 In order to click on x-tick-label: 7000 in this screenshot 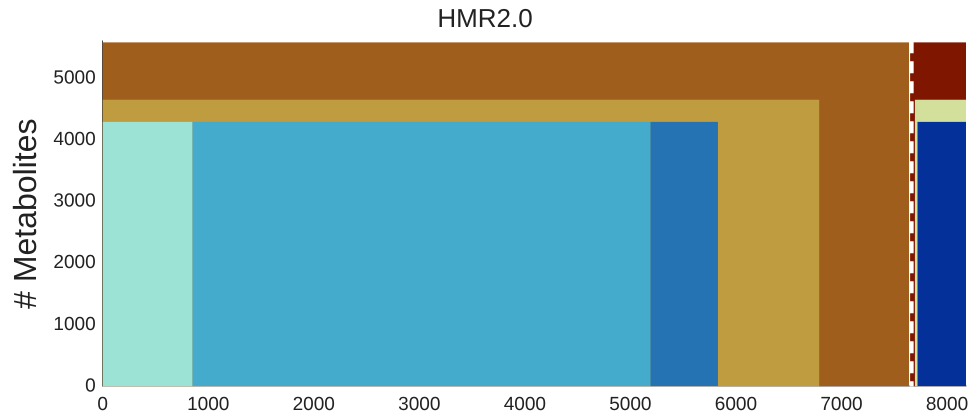, I will do `click(841, 404)`.